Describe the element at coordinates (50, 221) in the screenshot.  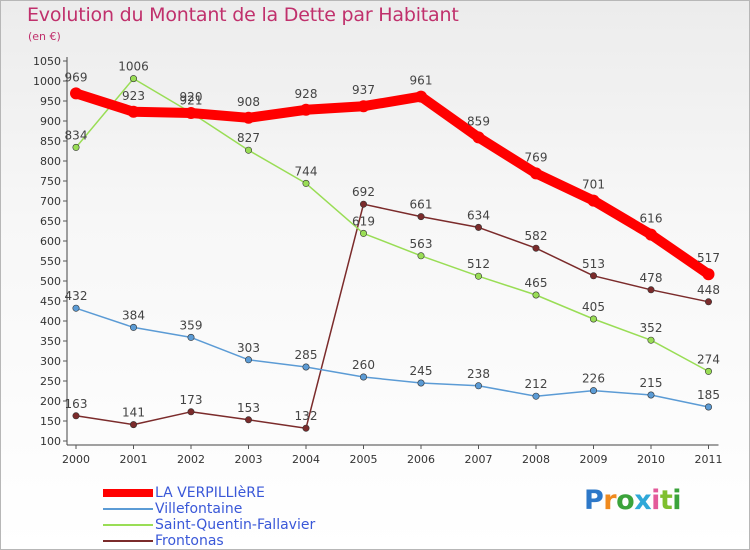
I see `y-tick-label: 650` at that location.